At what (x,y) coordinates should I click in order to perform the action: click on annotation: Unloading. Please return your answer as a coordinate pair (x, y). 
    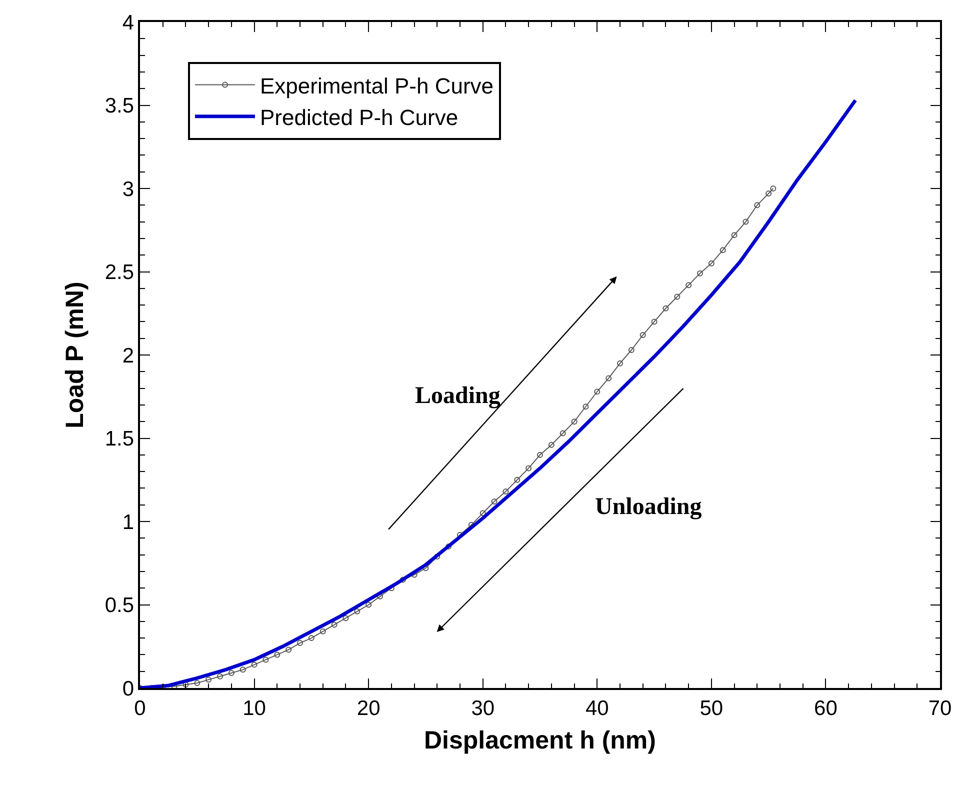
    Looking at the image, I should click on (648, 507).